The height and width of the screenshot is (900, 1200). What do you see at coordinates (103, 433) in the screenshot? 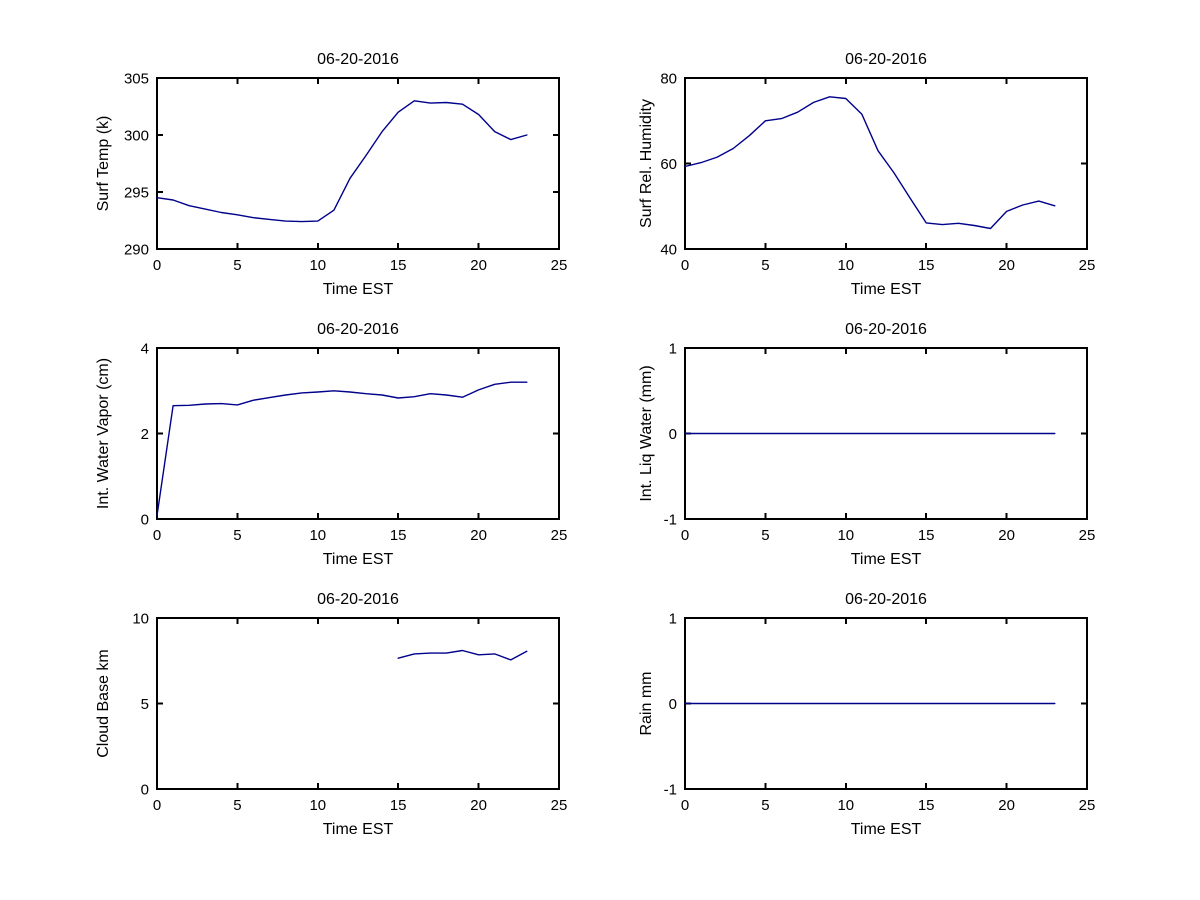
I see `y-axis-label: Int. Water Vapor (cm)` at bounding box center [103, 433].